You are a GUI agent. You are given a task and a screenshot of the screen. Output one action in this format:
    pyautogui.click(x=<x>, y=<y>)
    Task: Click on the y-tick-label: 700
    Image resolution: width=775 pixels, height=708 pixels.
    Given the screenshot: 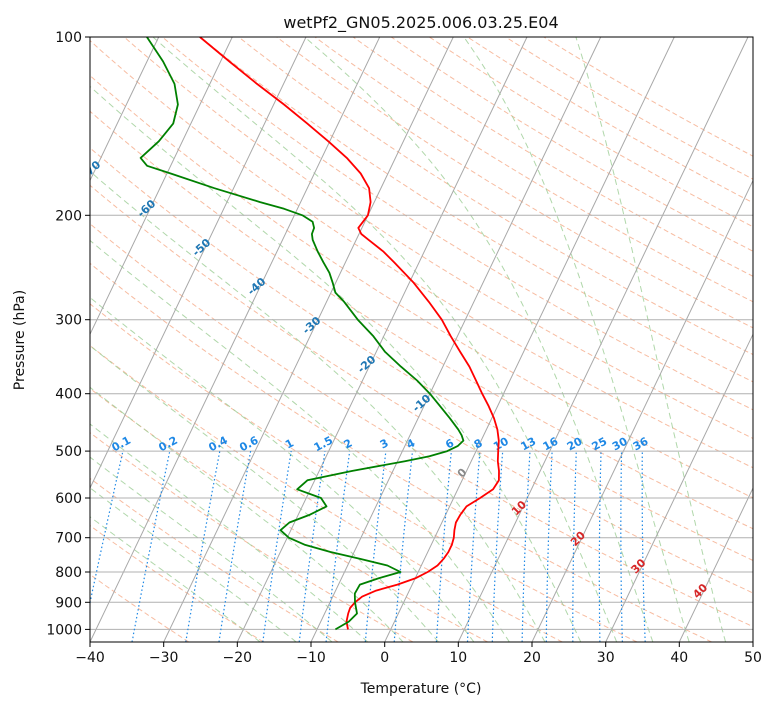 What is the action you would take?
    pyautogui.click(x=68, y=539)
    